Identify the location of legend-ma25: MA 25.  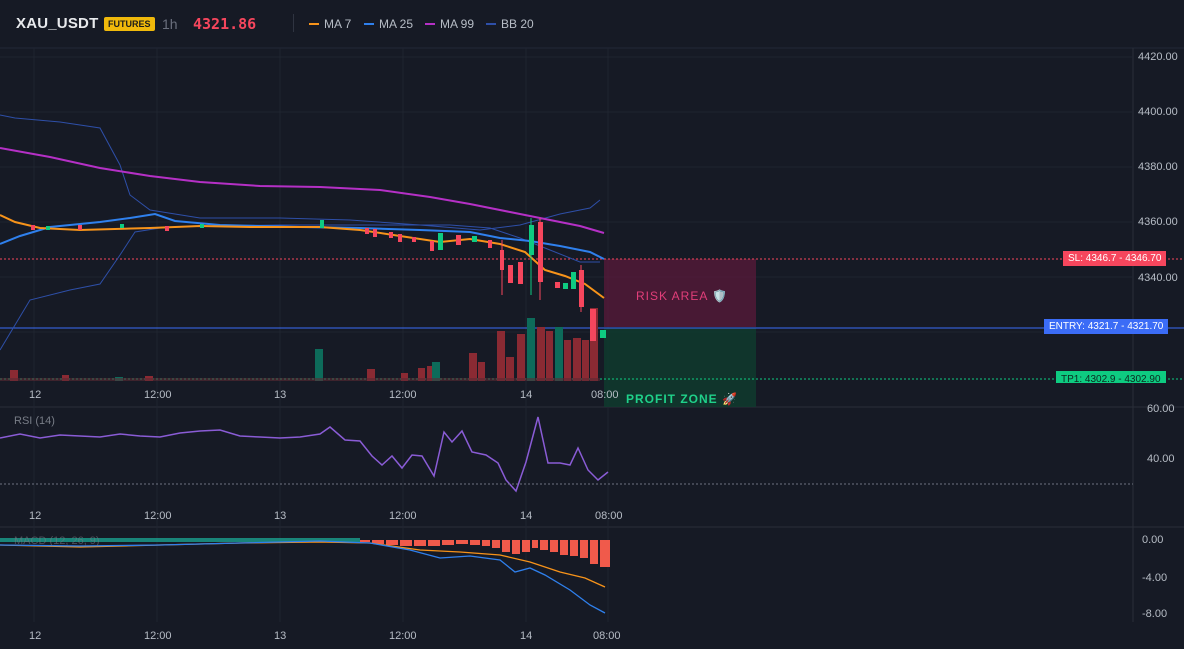
(388, 24).